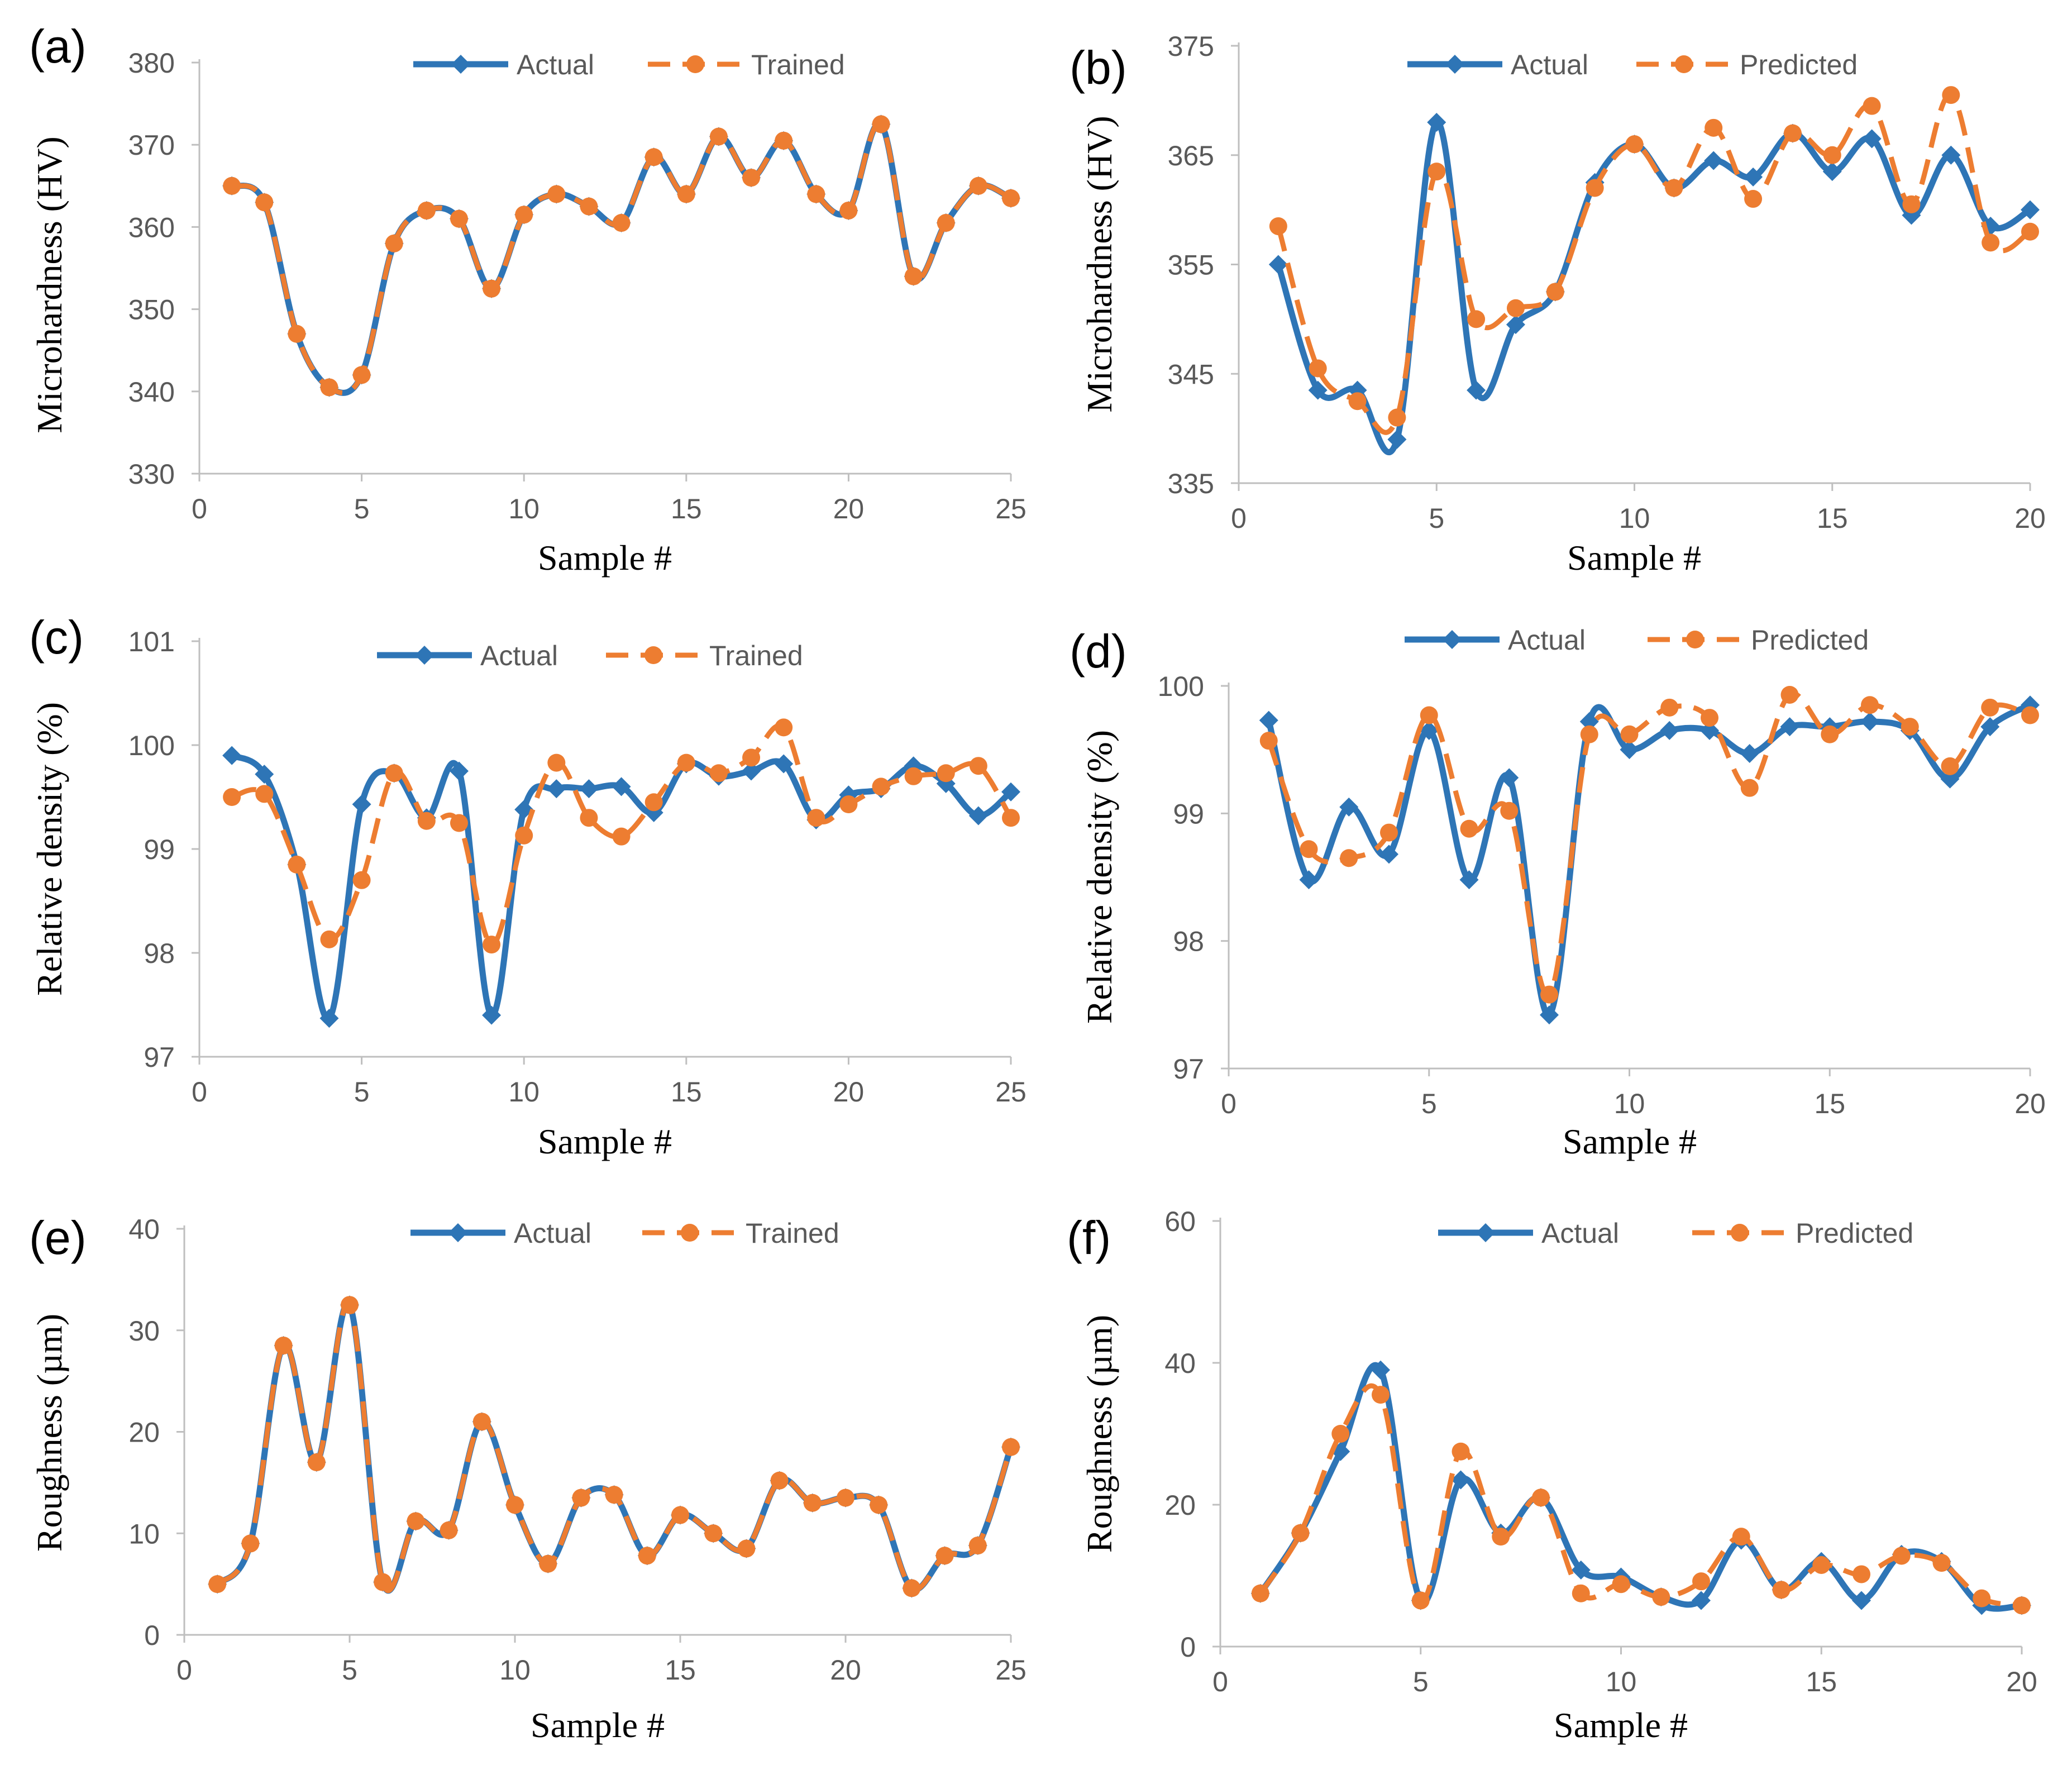 The height and width of the screenshot is (1765, 2072). I want to click on legend-marker-predicted, so click(690, 1233).